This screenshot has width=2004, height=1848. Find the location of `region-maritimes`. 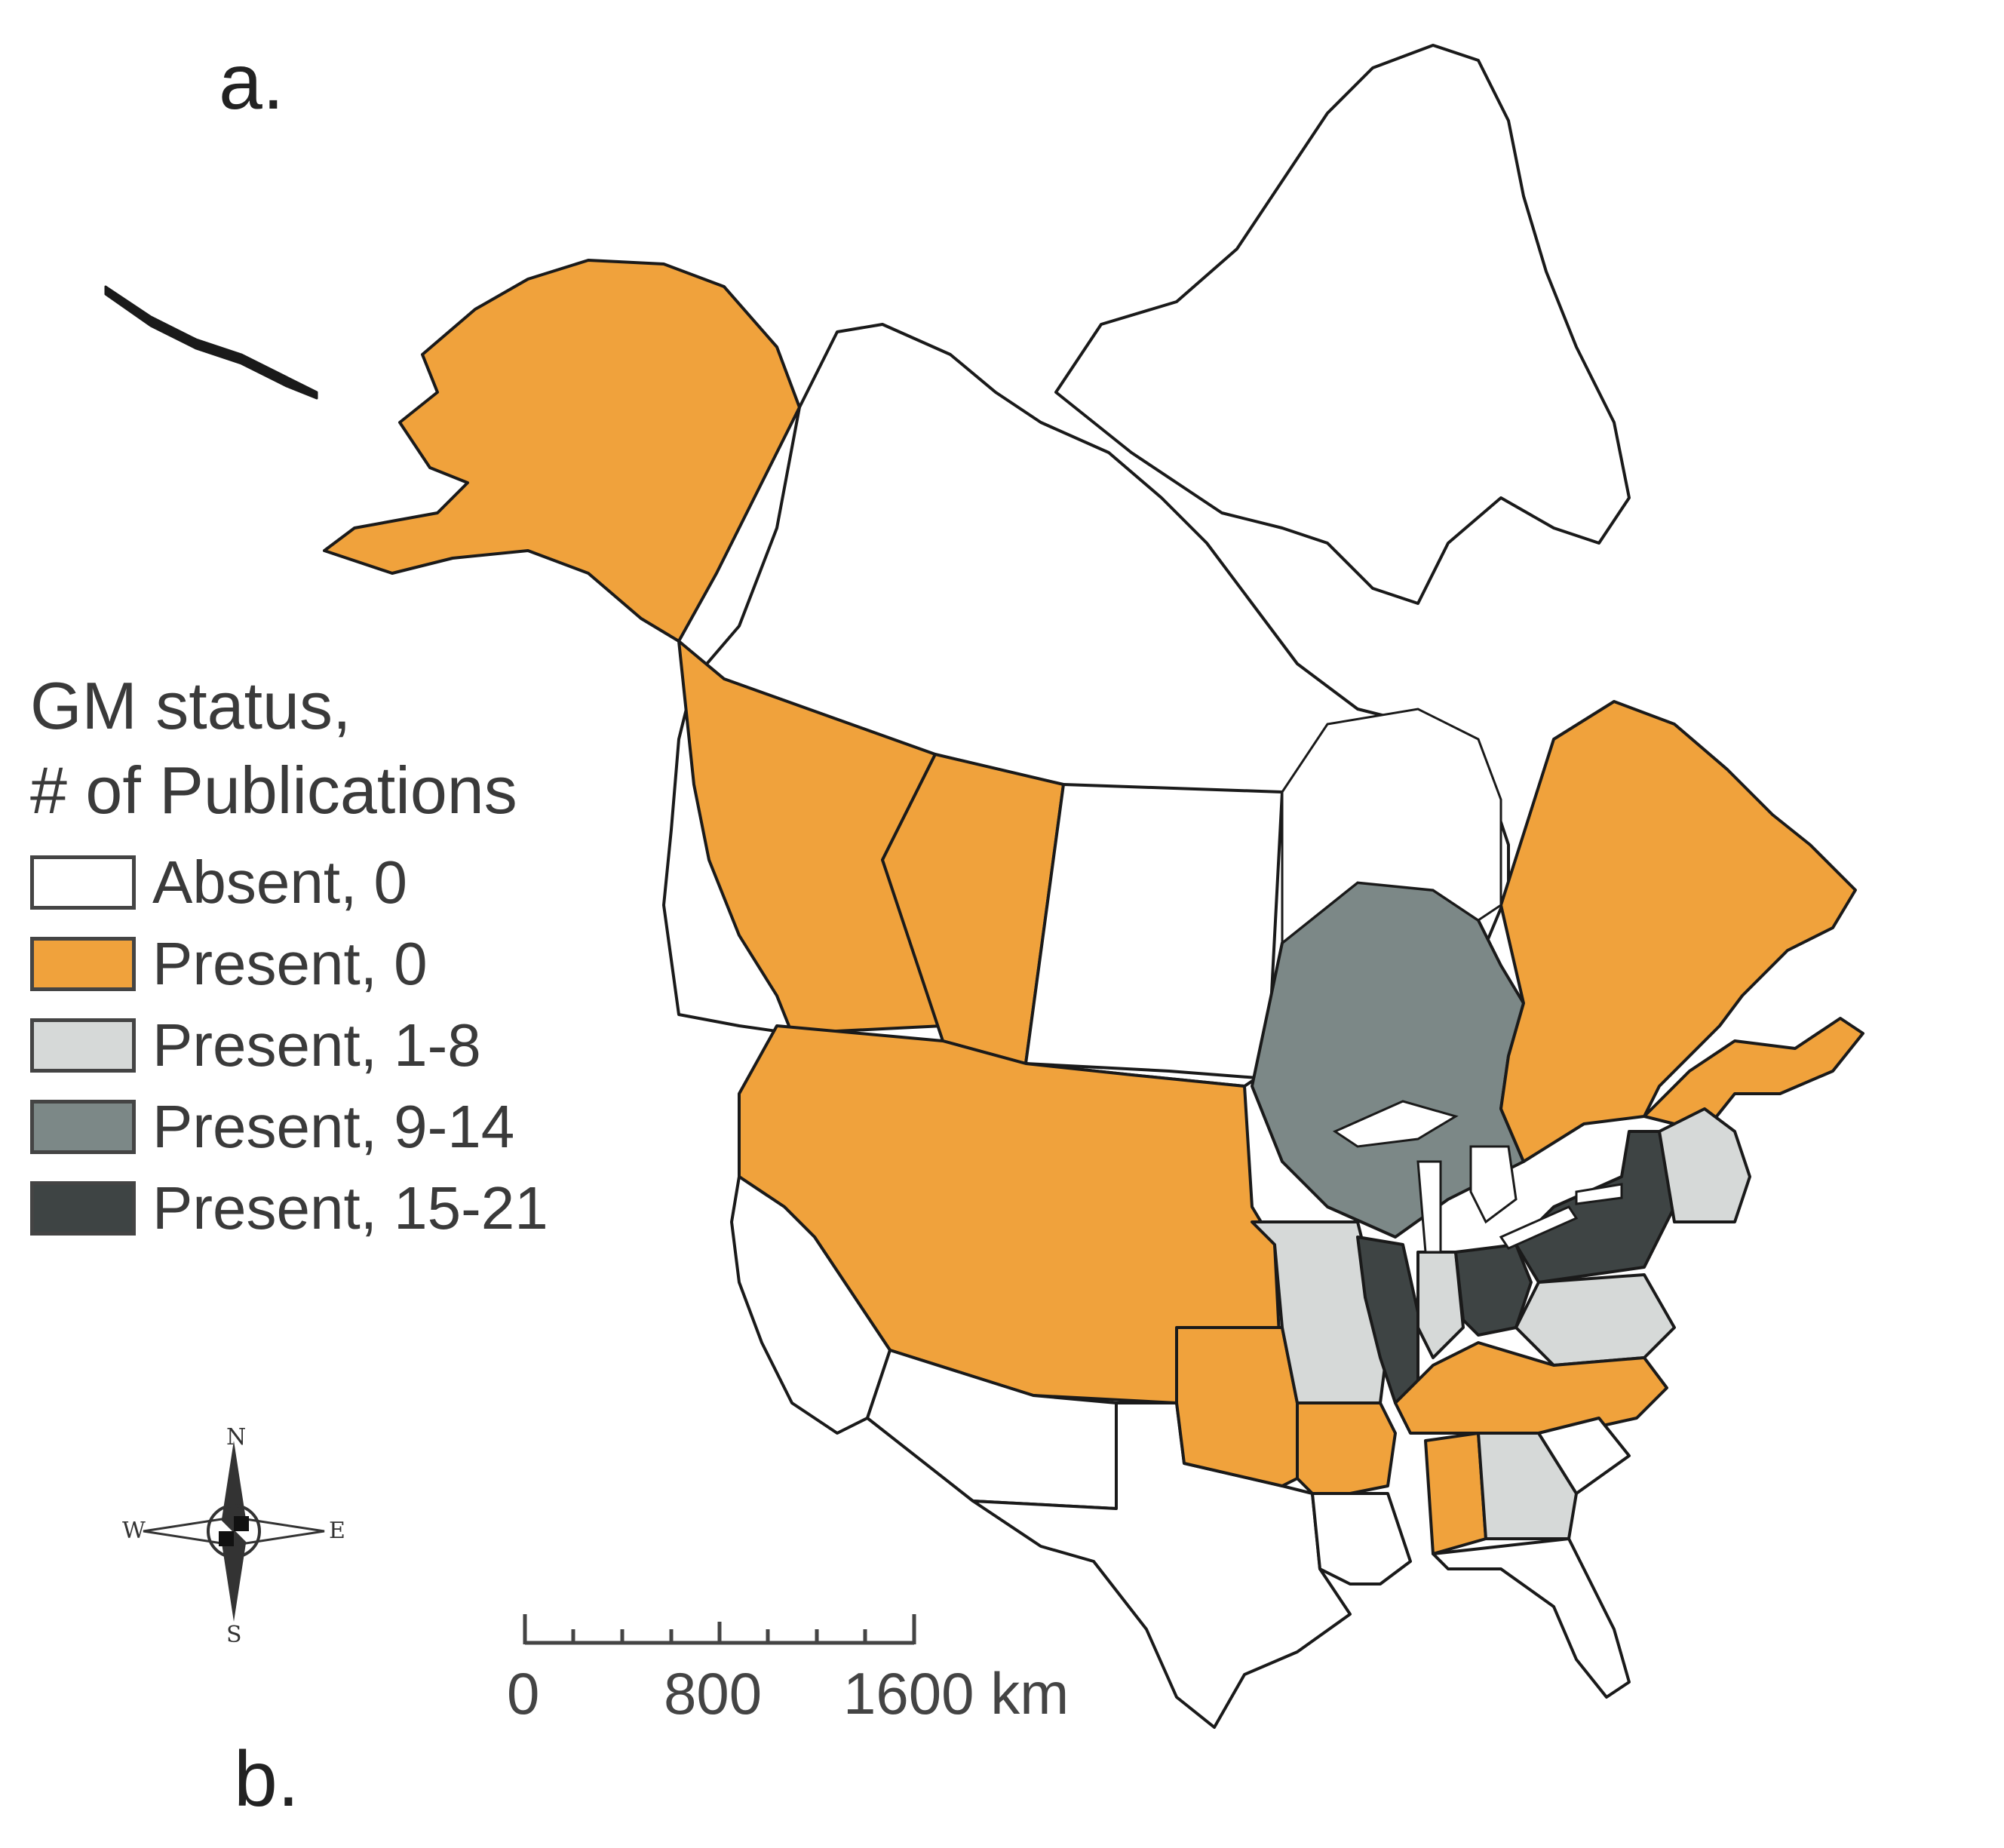

region-maritimes is located at coordinates (1753, 1075).